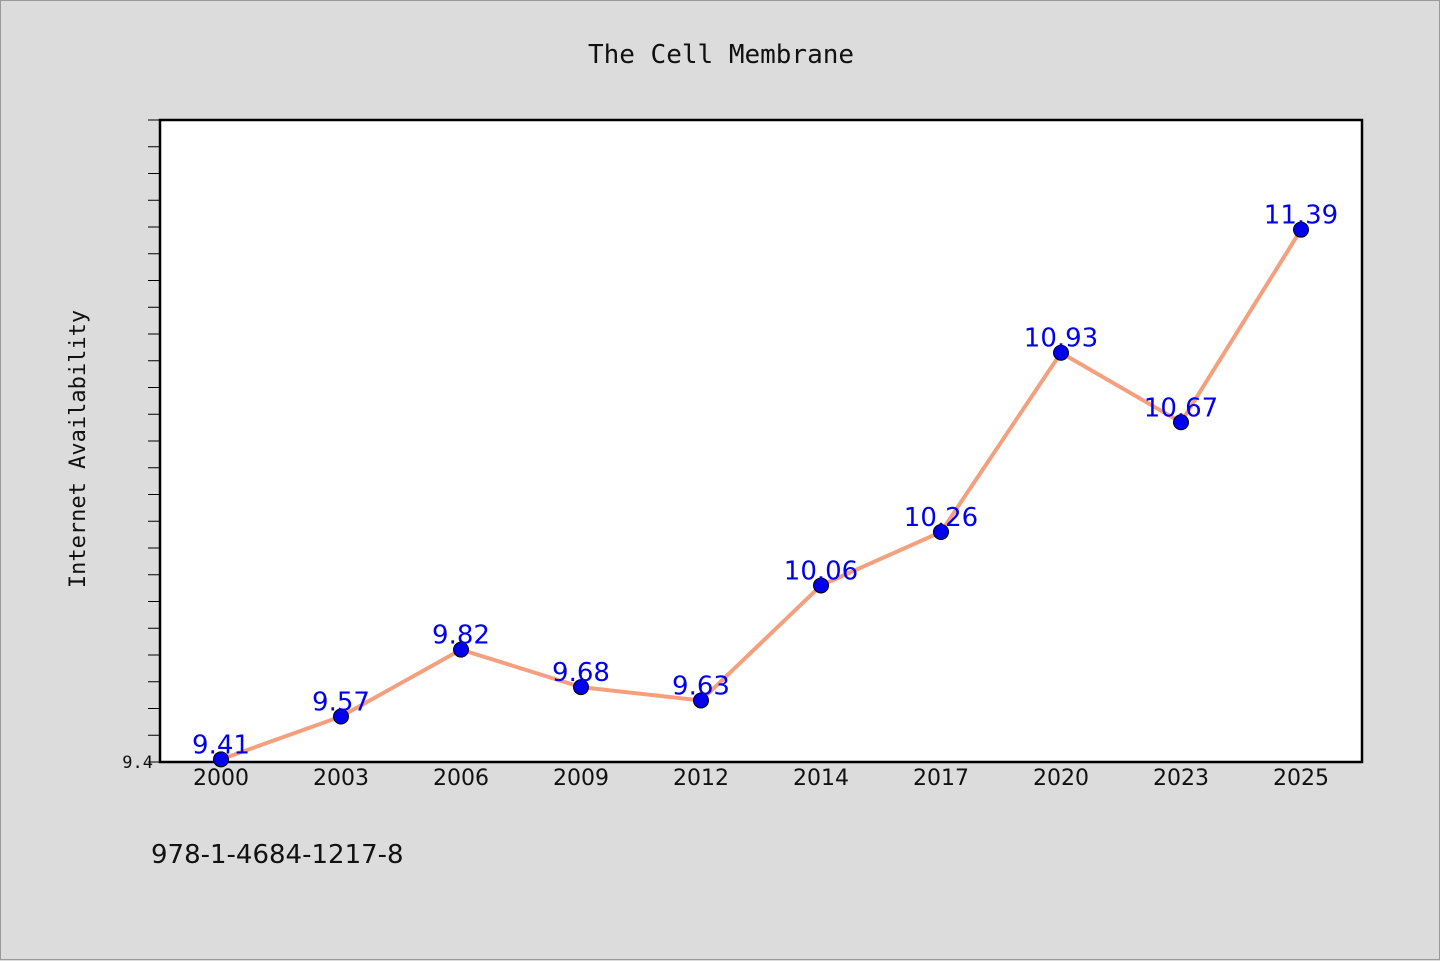 Image resolution: width=1440 pixels, height=961 pixels. What do you see at coordinates (581, 673) in the screenshot?
I see `data-label: 9.68` at bounding box center [581, 673].